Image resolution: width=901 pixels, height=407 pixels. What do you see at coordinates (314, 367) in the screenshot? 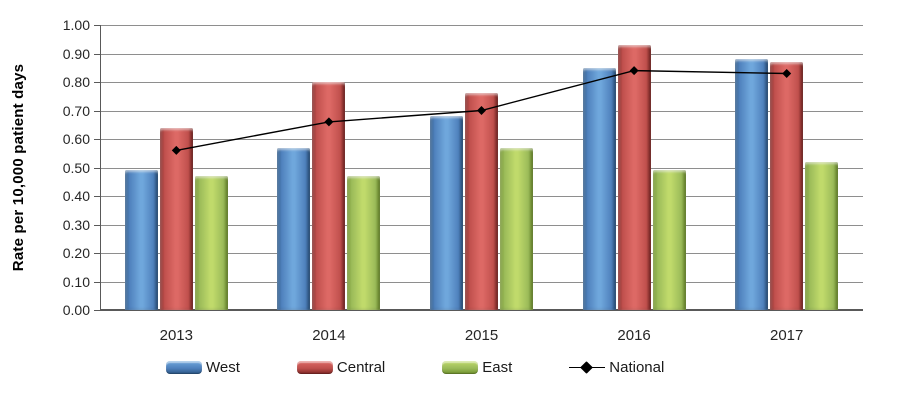
I see `legend-swatch-central` at bounding box center [314, 367].